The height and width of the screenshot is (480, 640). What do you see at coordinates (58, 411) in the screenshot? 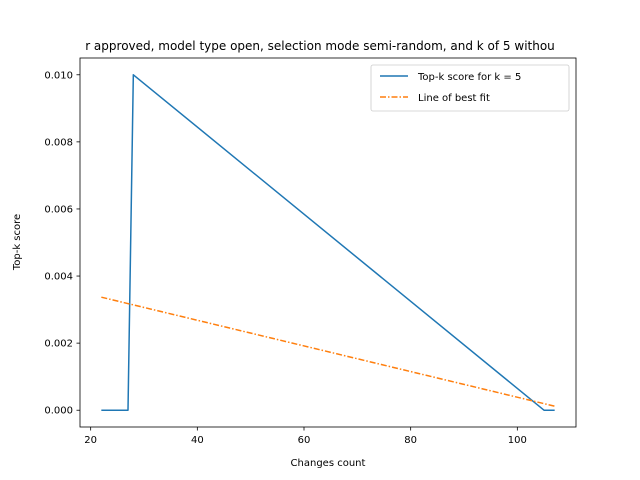
I see `y-tick-label: 0.000` at bounding box center [58, 411].